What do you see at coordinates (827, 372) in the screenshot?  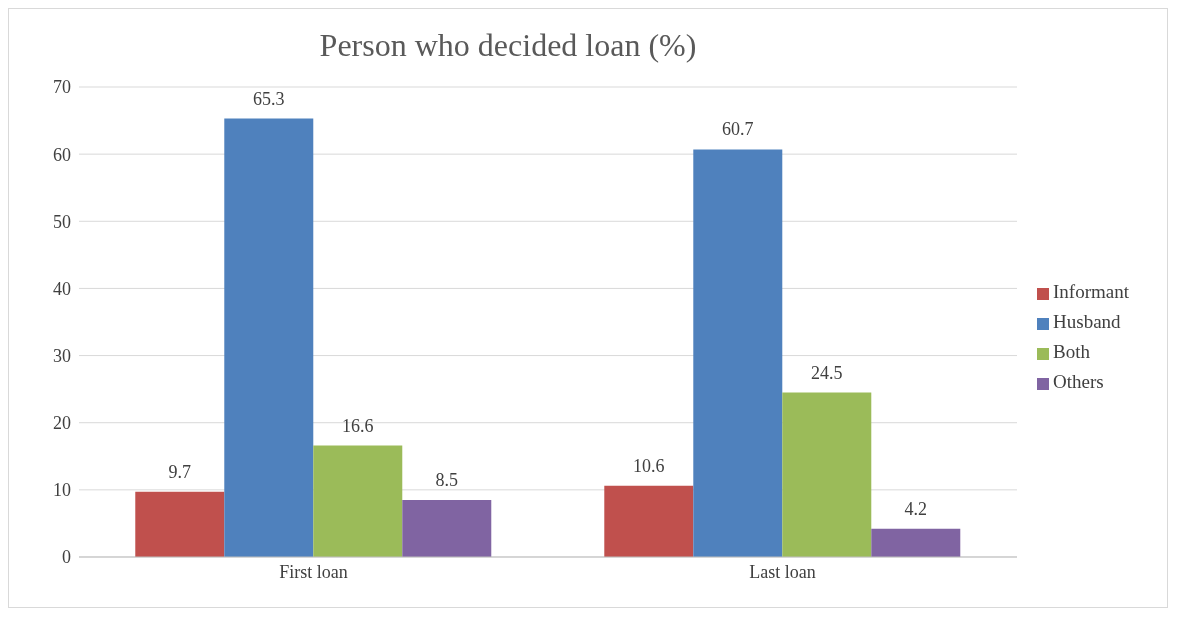 I see `data-label: 24.5` at bounding box center [827, 372].